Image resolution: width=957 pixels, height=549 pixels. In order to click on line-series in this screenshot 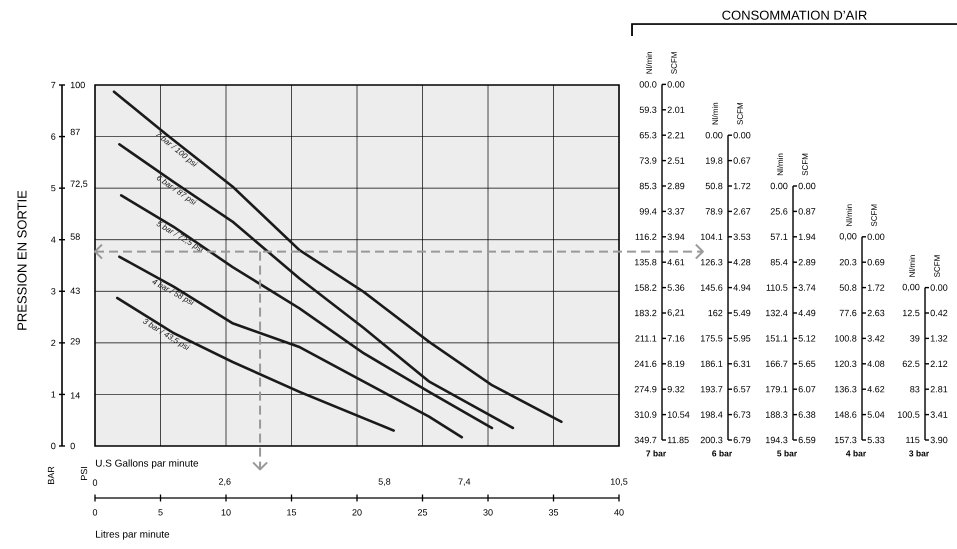, I will do `click(291, 347)`.